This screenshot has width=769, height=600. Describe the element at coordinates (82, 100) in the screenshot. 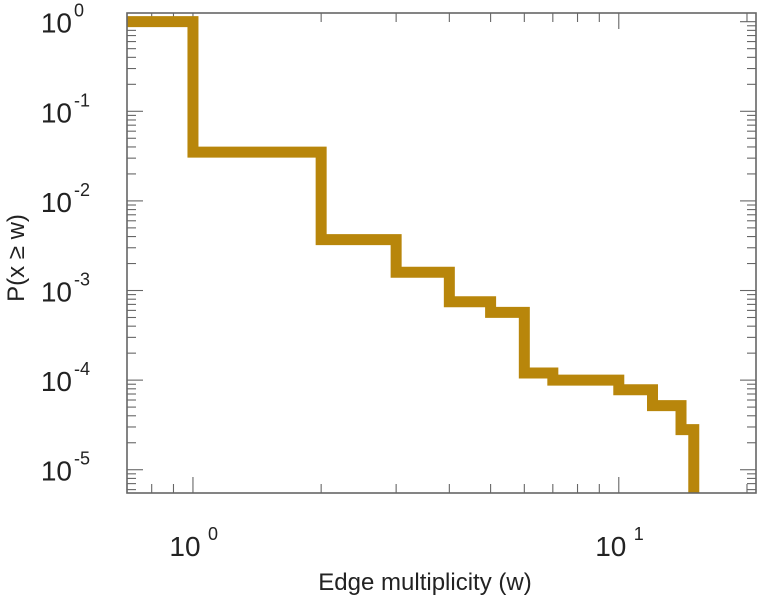

I see `y-tick-label-exponent: -1` at that location.